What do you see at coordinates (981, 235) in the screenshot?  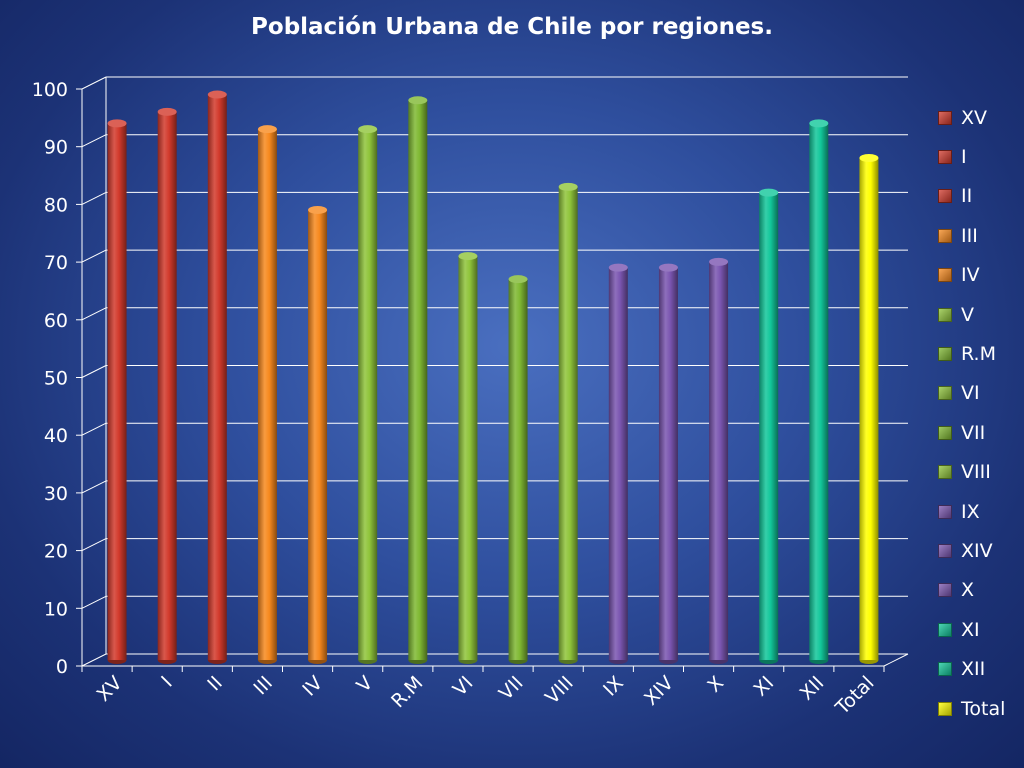 I see `legend-item: III` at bounding box center [981, 235].